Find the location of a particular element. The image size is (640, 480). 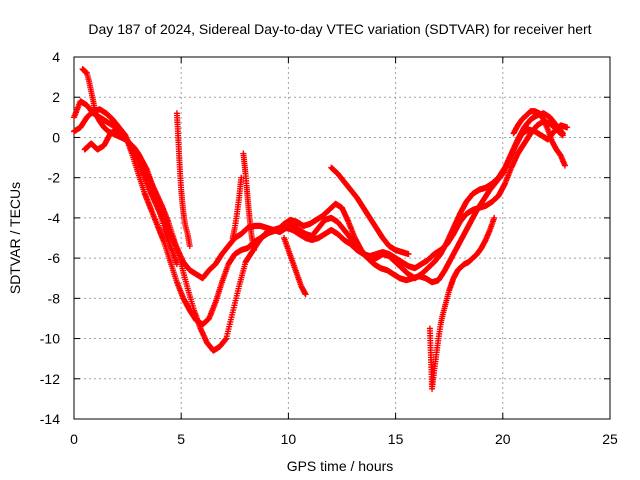

y-tick-label: -2 is located at coordinates (54, 178).